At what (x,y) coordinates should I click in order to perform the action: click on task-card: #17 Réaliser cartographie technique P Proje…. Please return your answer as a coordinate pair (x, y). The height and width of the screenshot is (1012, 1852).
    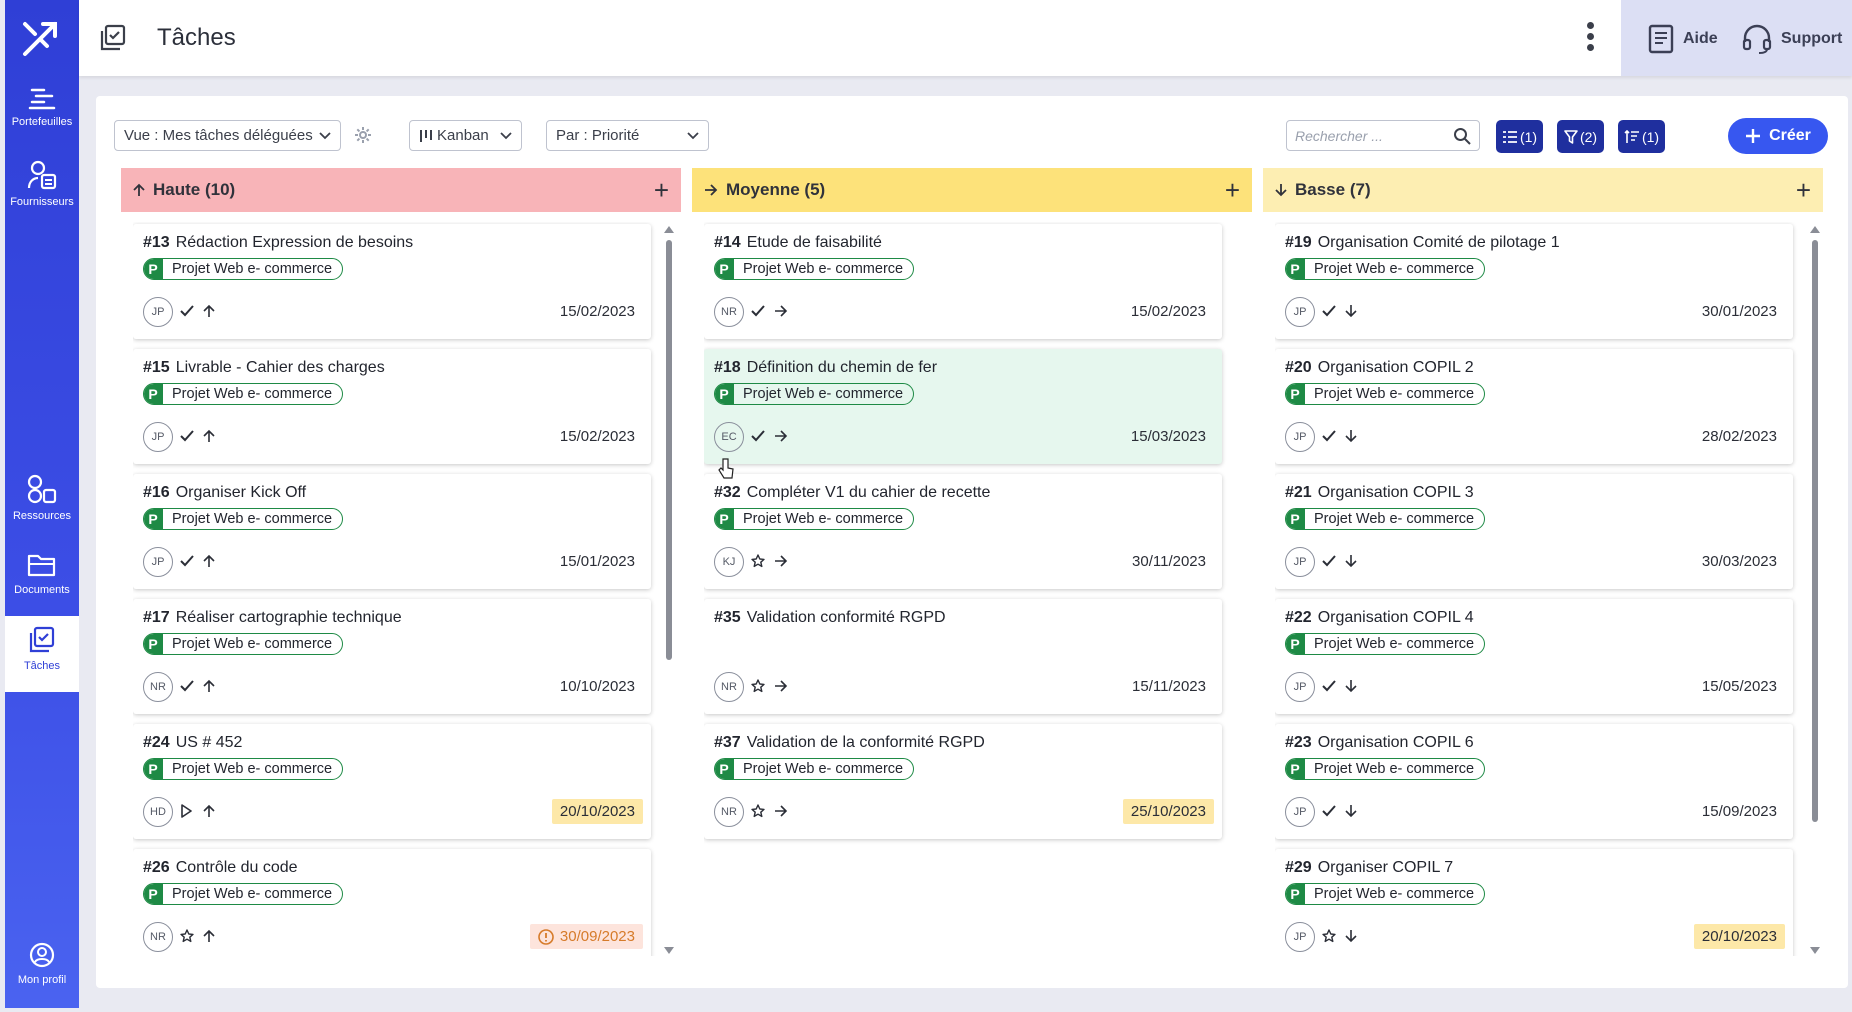
    Looking at the image, I should click on (392, 656).